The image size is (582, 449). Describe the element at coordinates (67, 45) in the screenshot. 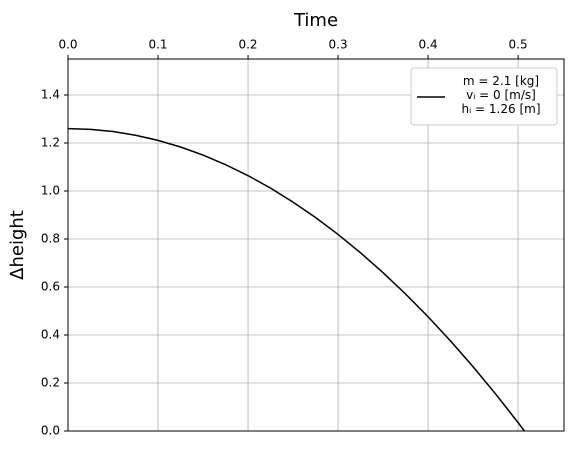

I see `x-tick-label: 0.0` at that location.